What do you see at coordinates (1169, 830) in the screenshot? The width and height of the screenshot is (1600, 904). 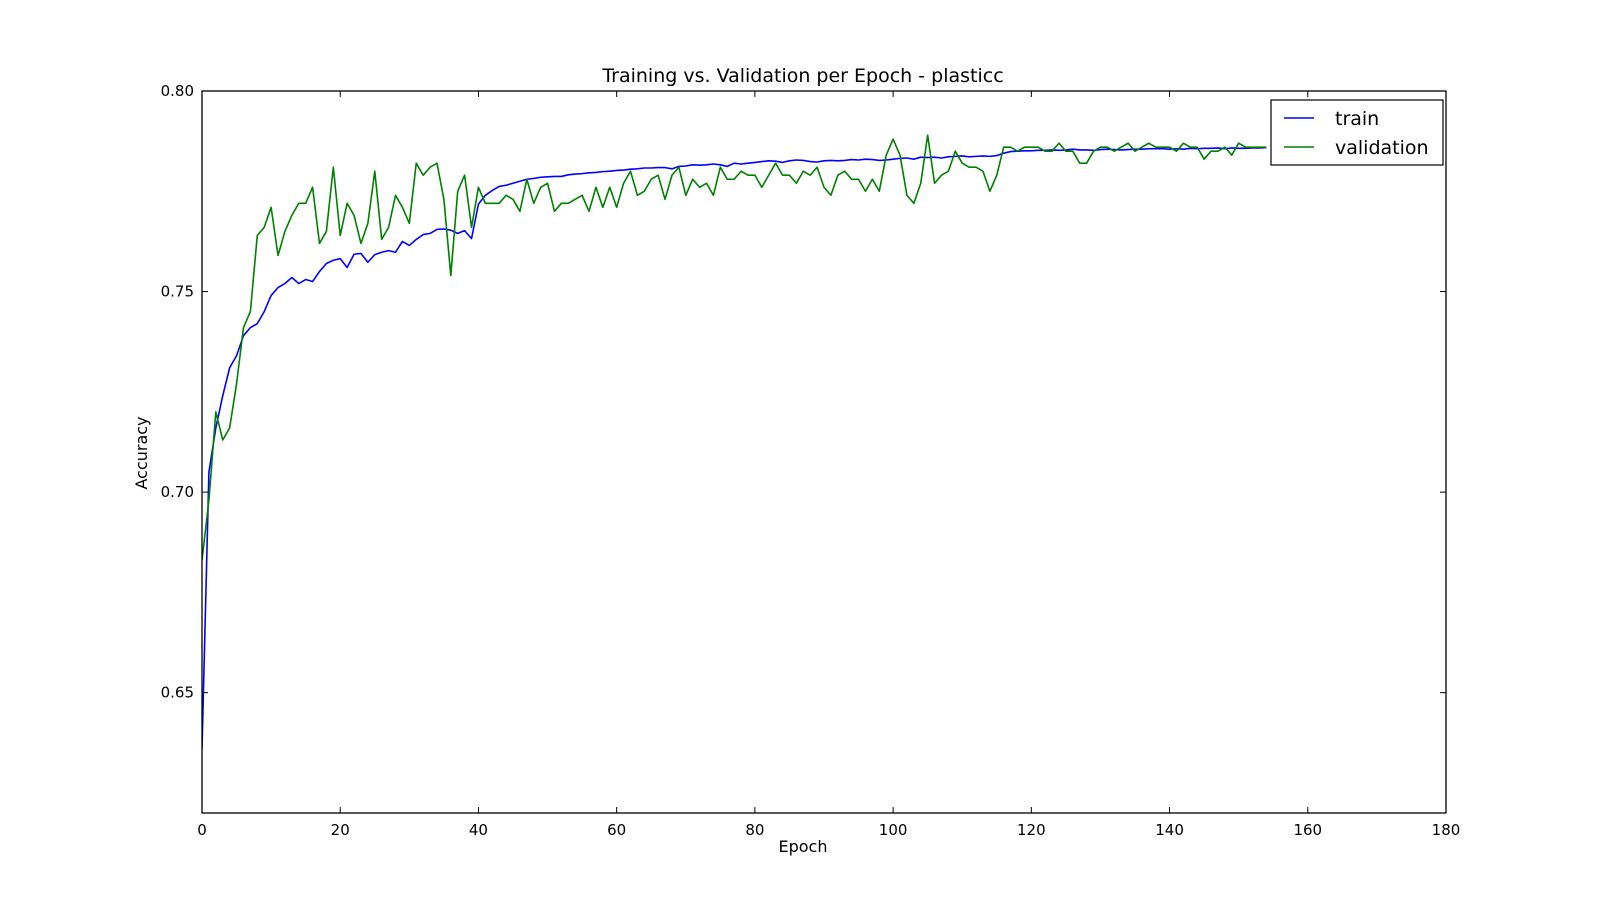 I see `x-tick-label: 140` at bounding box center [1169, 830].